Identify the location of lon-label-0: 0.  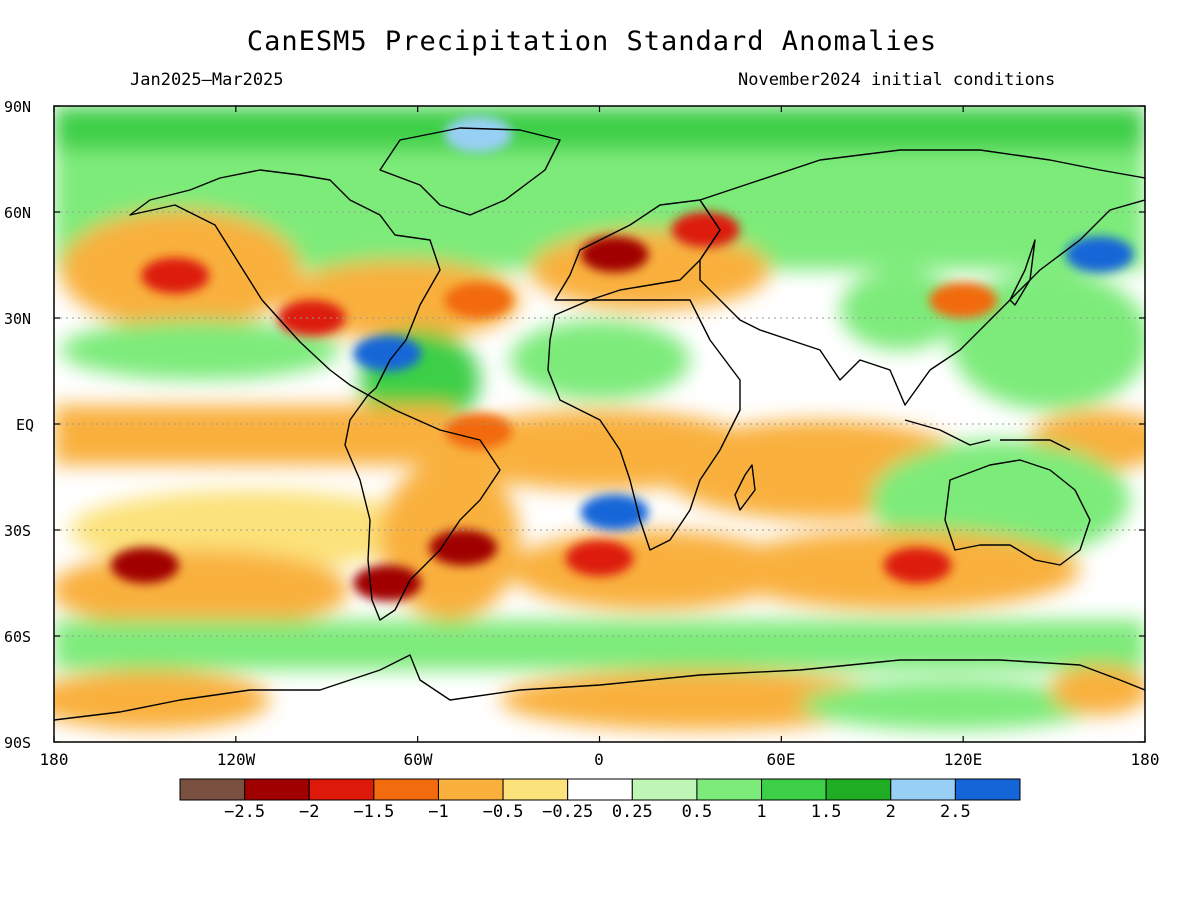
(599, 759).